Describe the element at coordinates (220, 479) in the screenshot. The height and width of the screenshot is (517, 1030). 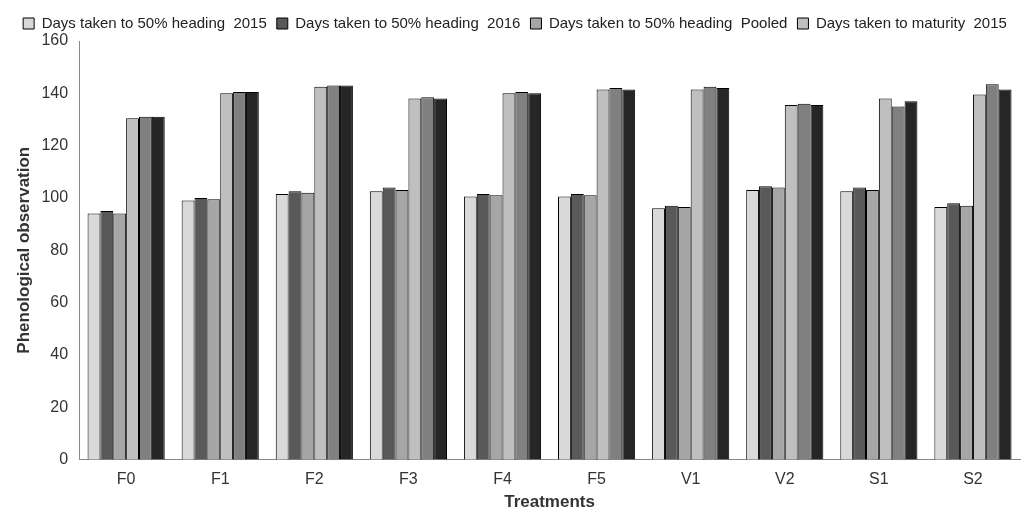
I see `x-tick-label: F1` at that location.